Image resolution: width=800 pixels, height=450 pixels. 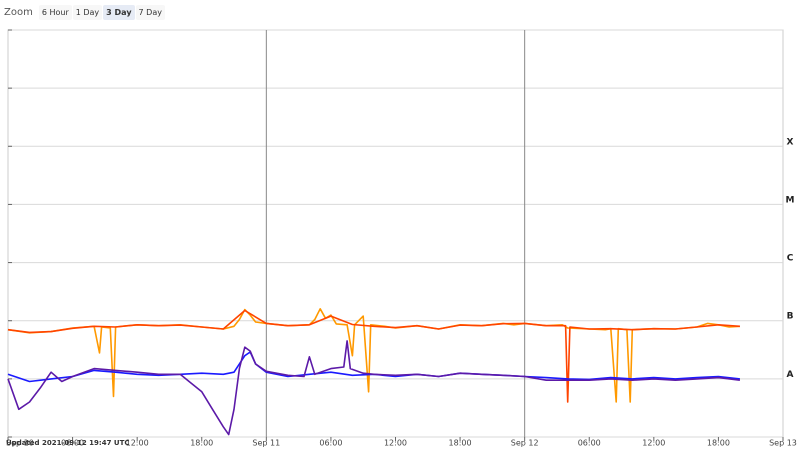 I want to click on x-tick-label: Sep 12, so click(x=525, y=443).